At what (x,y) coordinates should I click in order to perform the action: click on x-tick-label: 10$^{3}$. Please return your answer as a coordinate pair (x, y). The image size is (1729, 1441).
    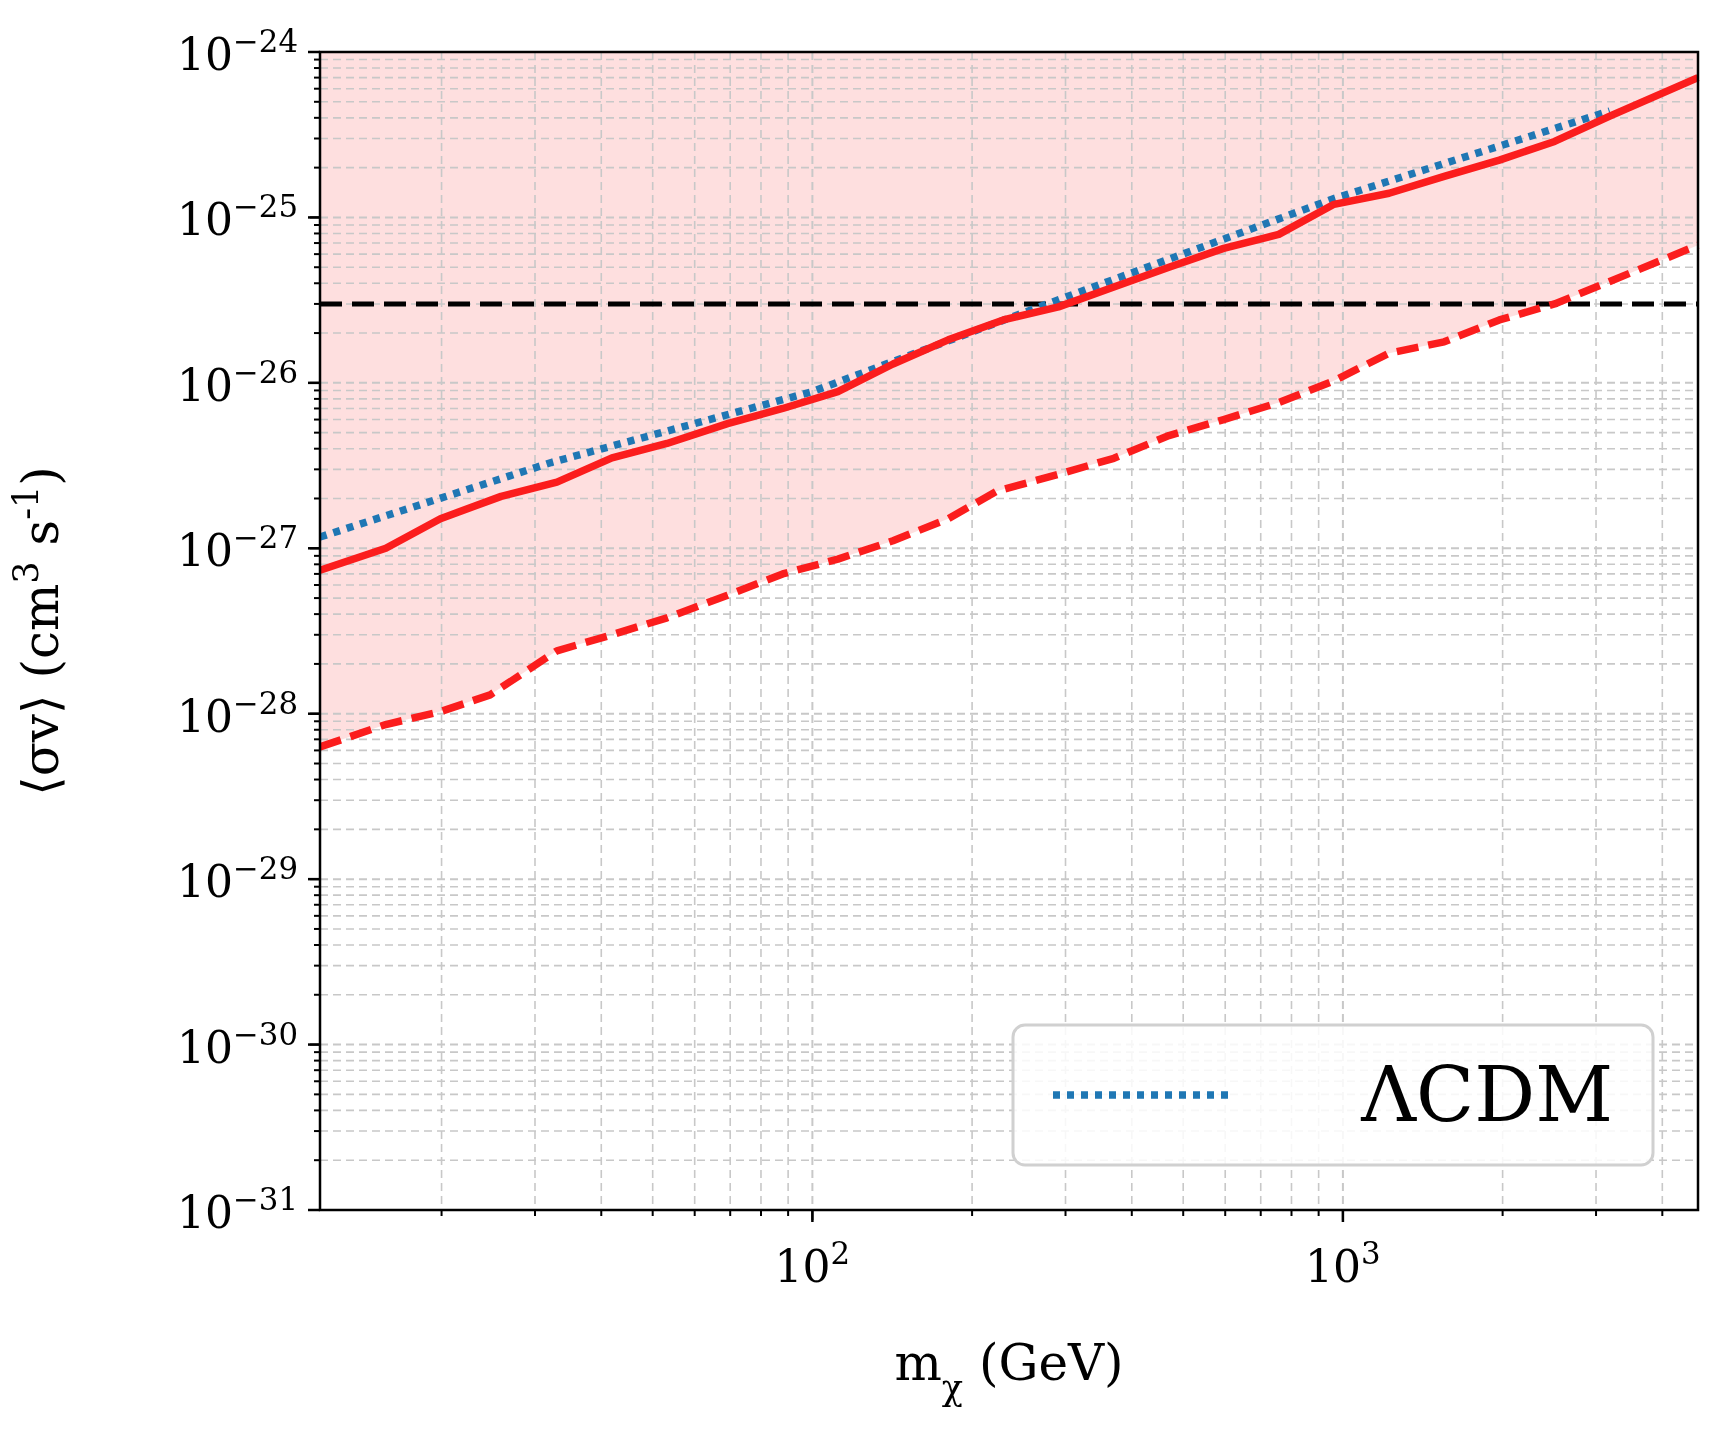
    Looking at the image, I should click on (1343, 1263).